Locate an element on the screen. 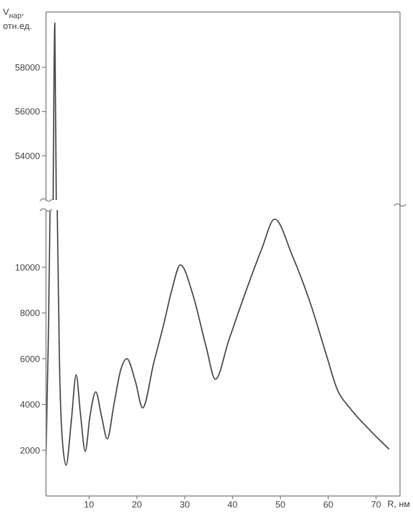  y-axis-title: V$_{нар}$, отн.ед. is located at coordinates (18, 19).